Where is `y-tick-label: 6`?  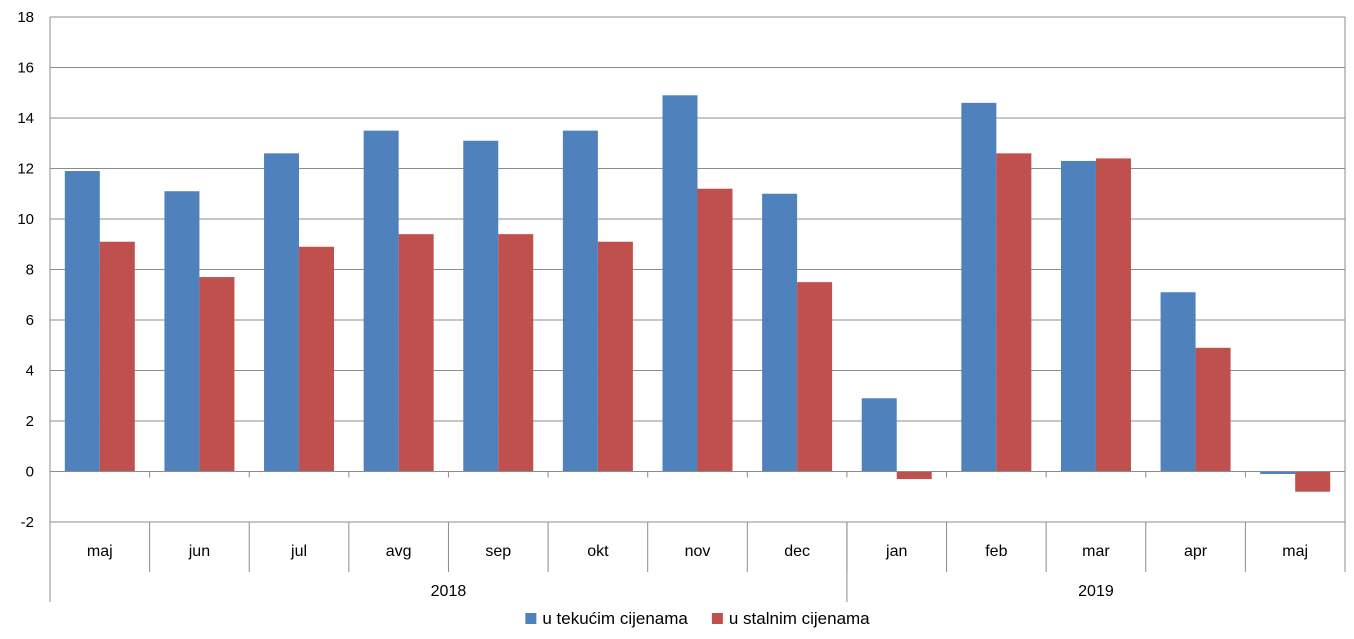
y-tick-label: 6 is located at coordinates (30, 320).